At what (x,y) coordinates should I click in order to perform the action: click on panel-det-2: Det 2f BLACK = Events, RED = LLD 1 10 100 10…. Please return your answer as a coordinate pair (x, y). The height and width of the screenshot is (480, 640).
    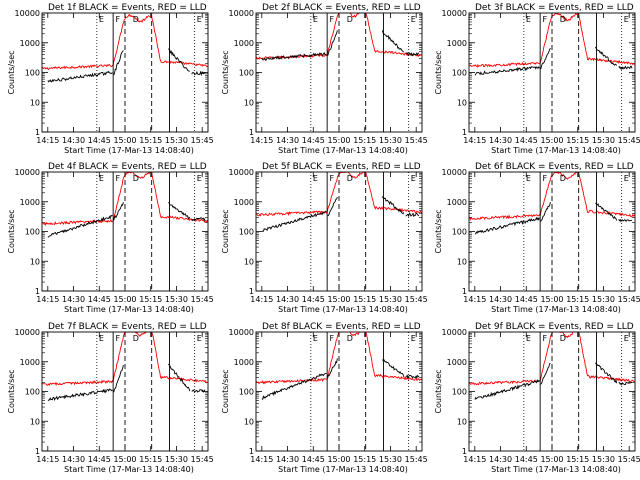
    Looking at the image, I should click on (324, 79).